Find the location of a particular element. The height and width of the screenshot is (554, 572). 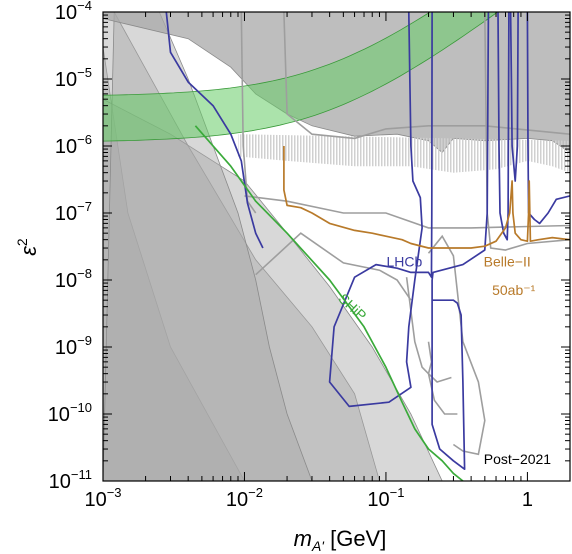

y-tick-label: 10⁻⁵ is located at coordinates (73, 78).